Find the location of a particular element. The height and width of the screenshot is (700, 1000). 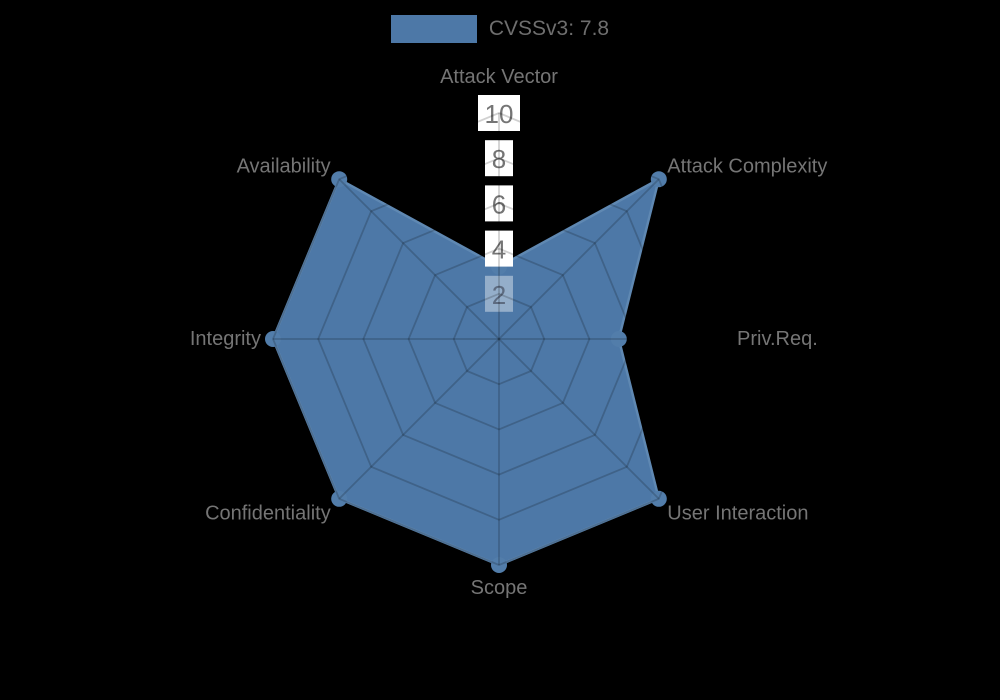

radial-ticks: 2 4 6 8 10 is located at coordinates (499, 203).